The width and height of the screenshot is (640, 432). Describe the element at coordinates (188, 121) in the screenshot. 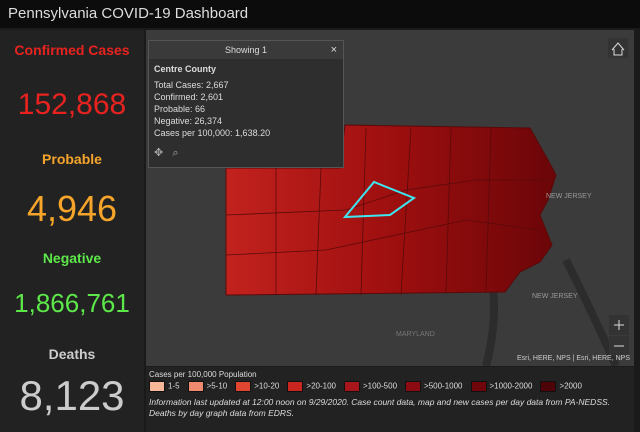

I see `popup-line: Negative: 26,374` at that location.